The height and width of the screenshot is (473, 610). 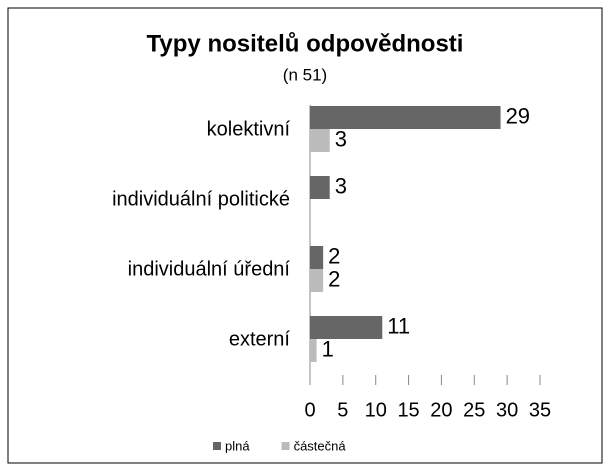 I want to click on x-tick-label: 10, so click(x=376, y=410).